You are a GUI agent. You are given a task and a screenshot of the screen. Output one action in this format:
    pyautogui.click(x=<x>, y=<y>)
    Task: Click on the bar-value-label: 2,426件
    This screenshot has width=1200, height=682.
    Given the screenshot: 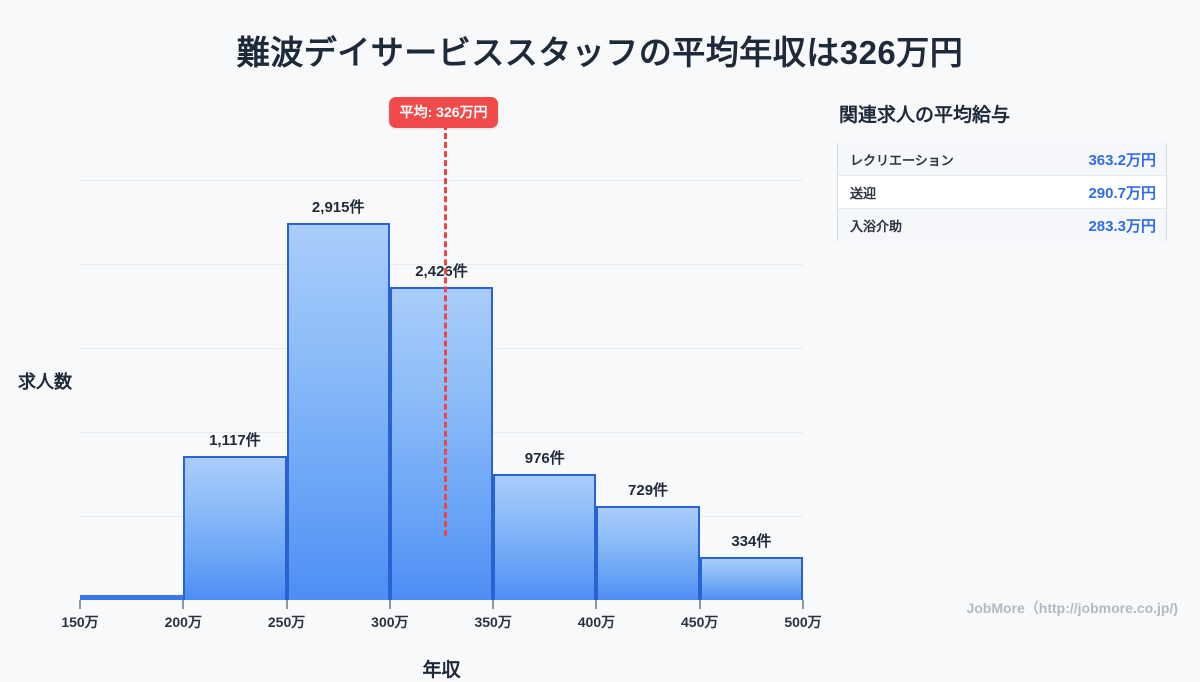 What is the action you would take?
    pyautogui.click(x=441, y=271)
    